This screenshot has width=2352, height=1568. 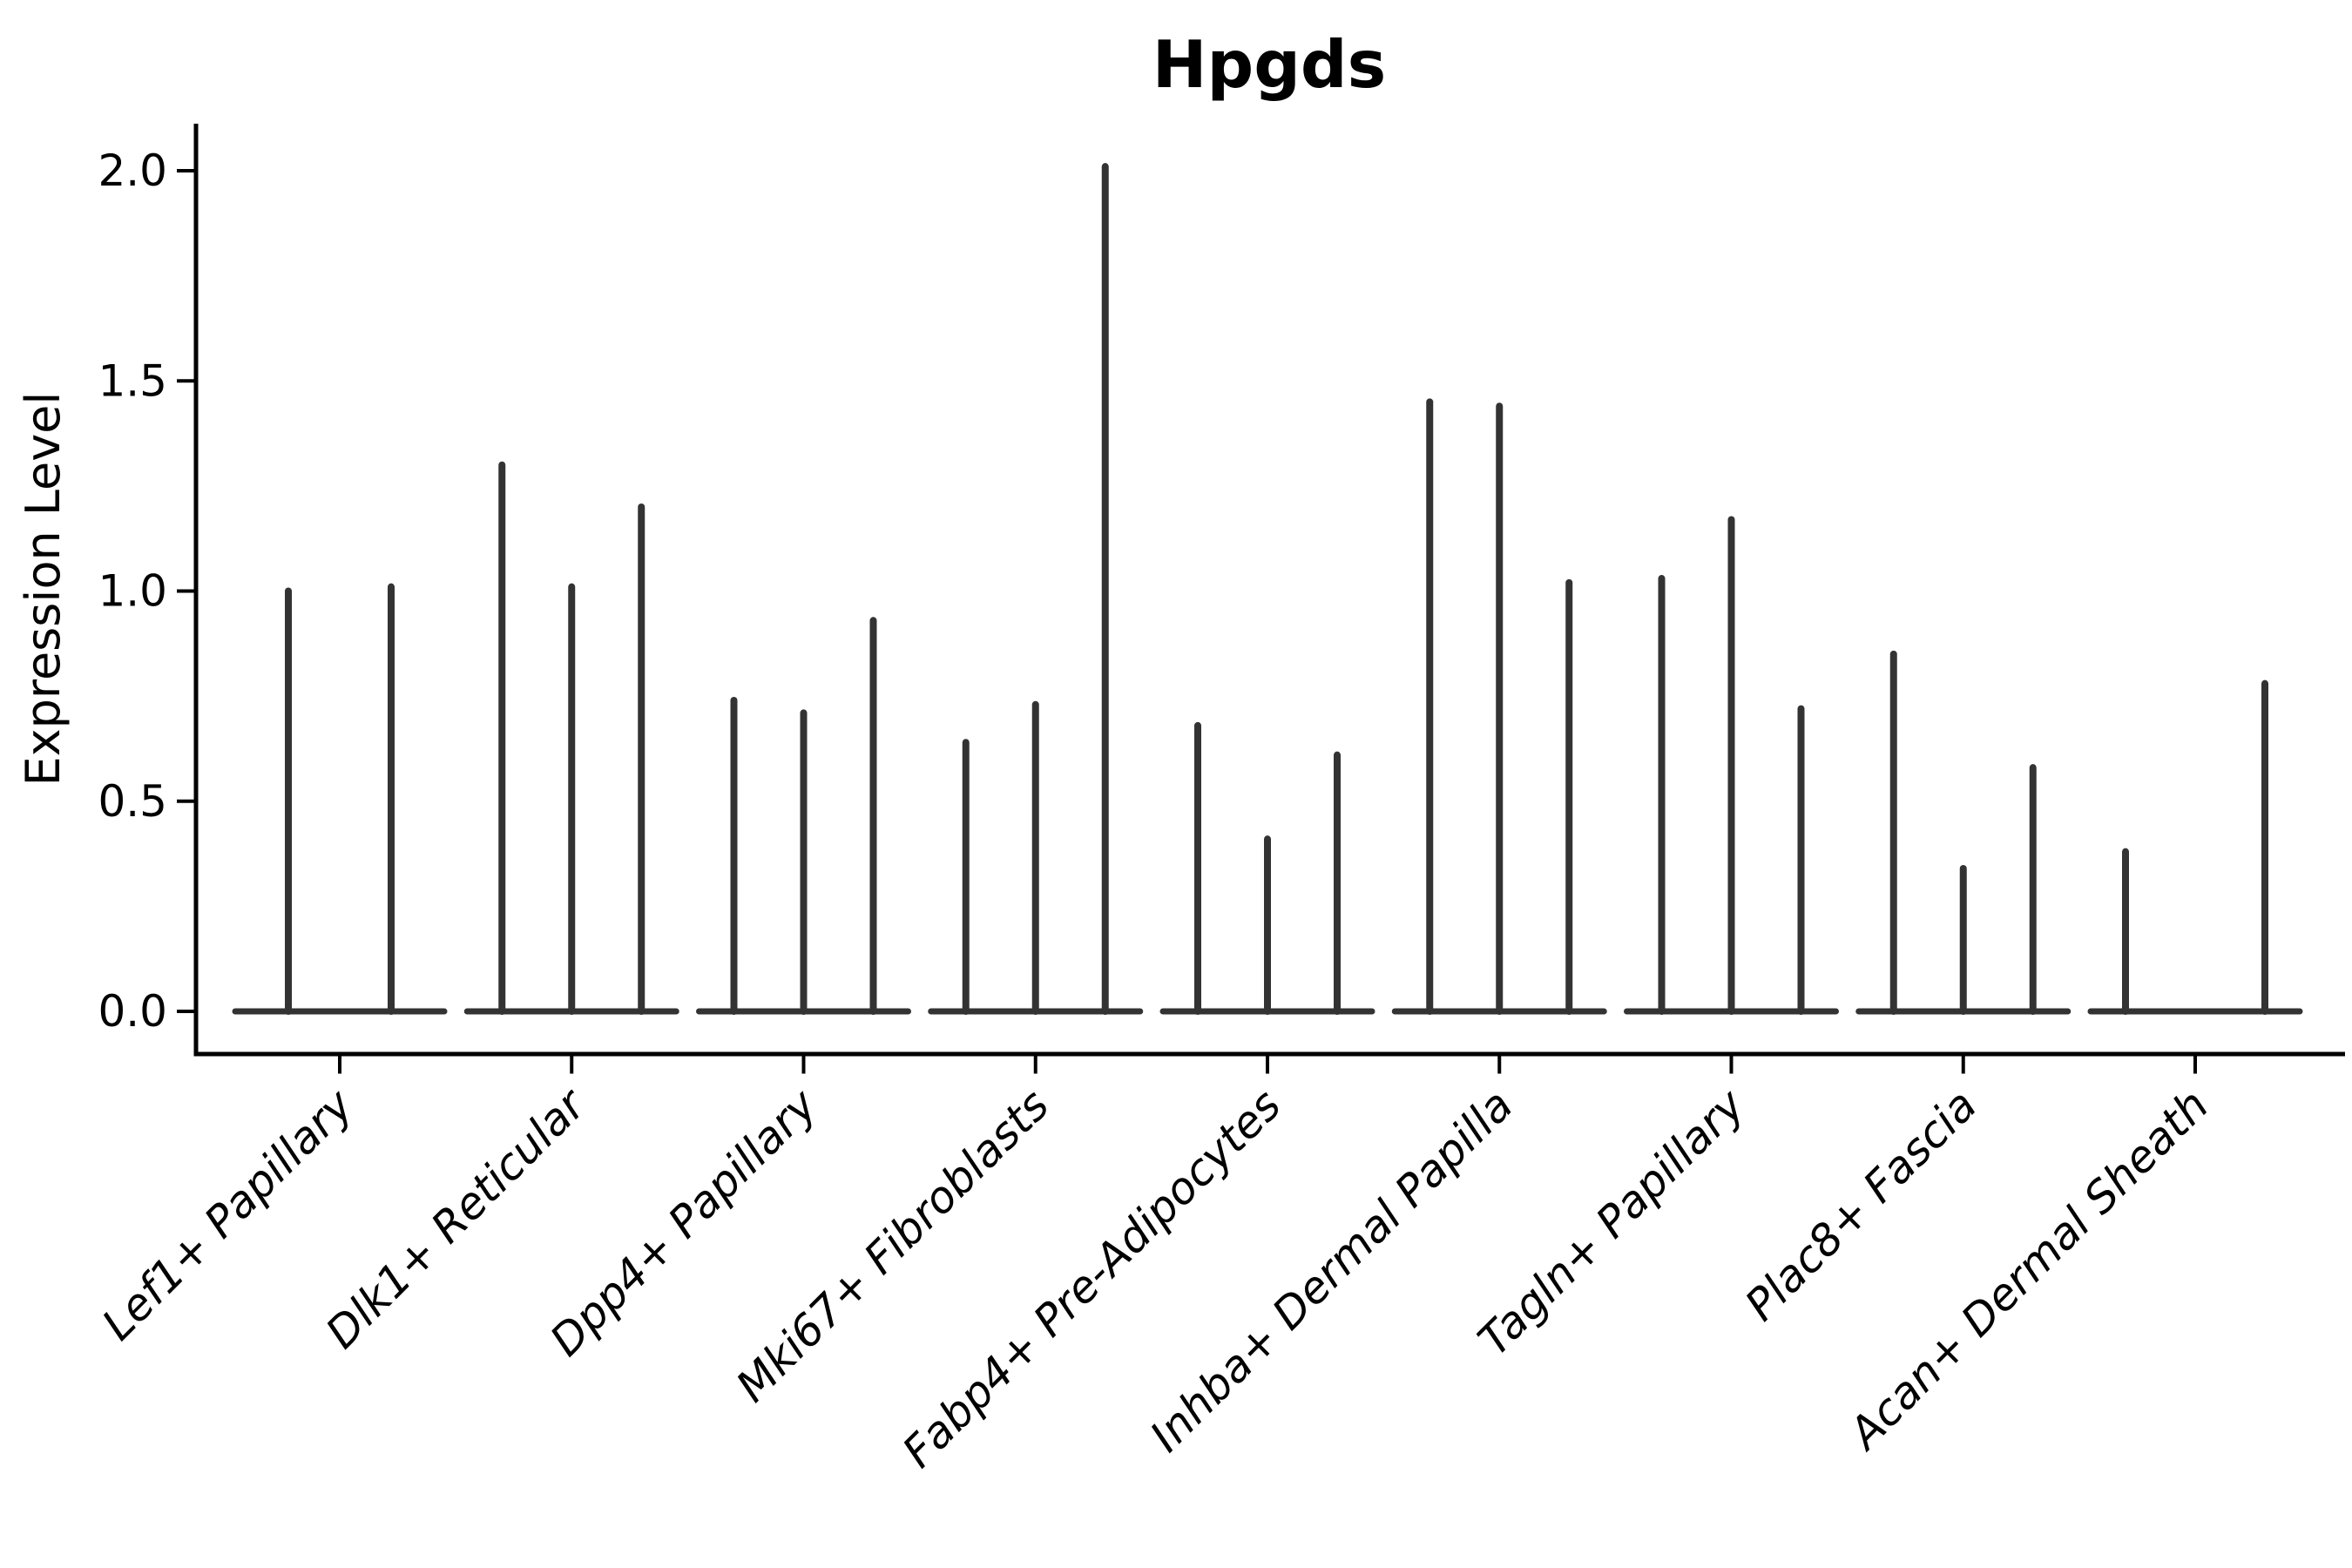 What do you see at coordinates (228, 1213) in the screenshot?
I see `x-tick-label: Lef1+ Papillary` at bounding box center [228, 1213].